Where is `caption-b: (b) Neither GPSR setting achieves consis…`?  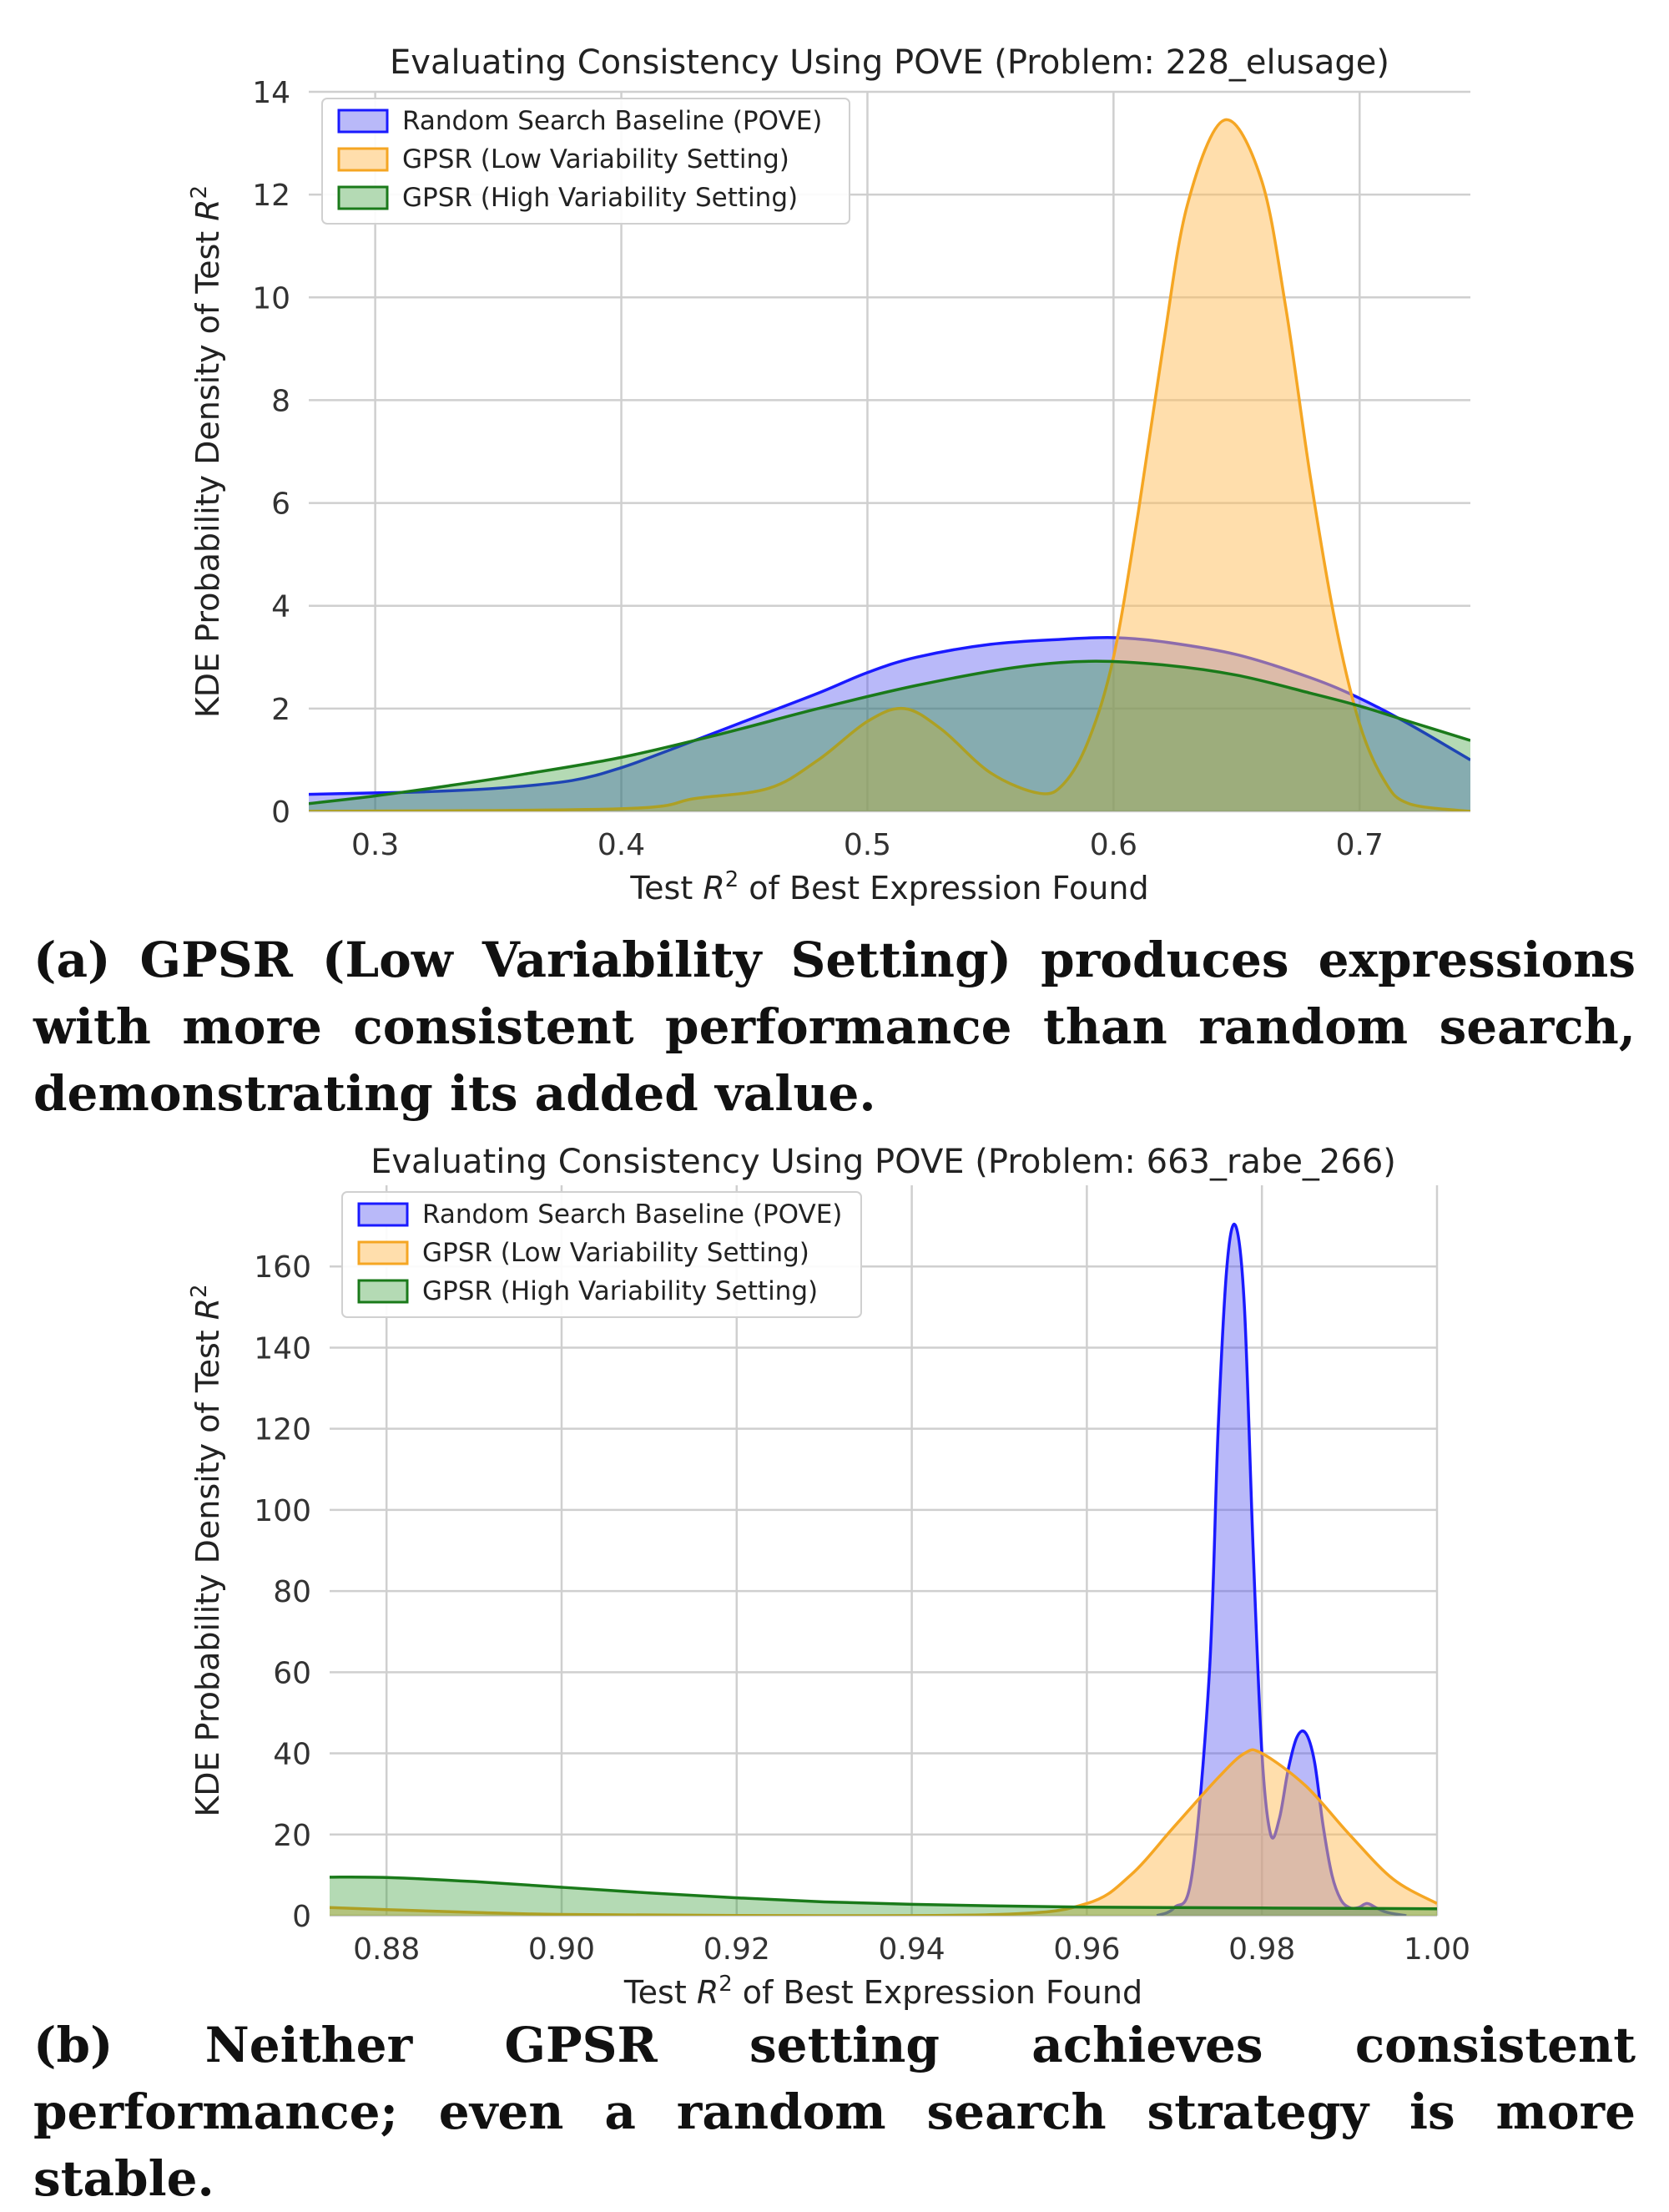 caption-b: (b) Neither GPSR setting achieves consis… is located at coordinates (834, 2112).